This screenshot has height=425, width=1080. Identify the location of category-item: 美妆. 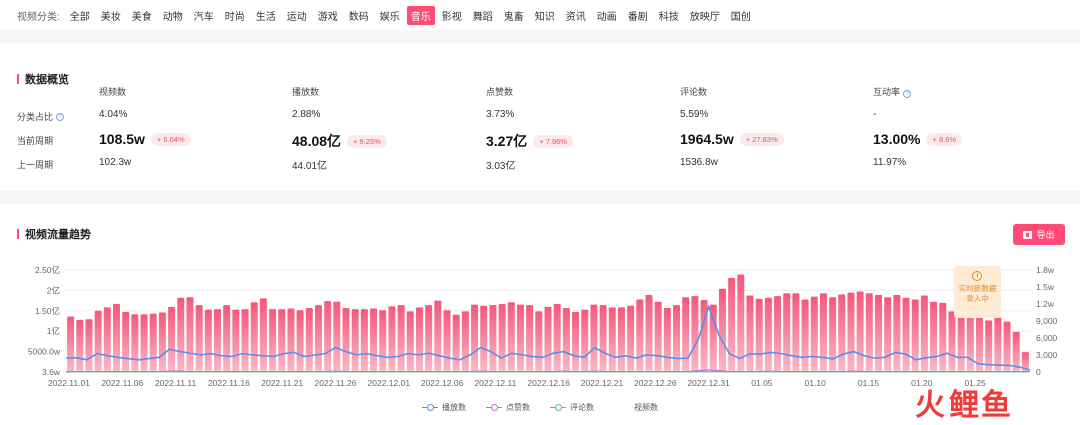
(110, 17).